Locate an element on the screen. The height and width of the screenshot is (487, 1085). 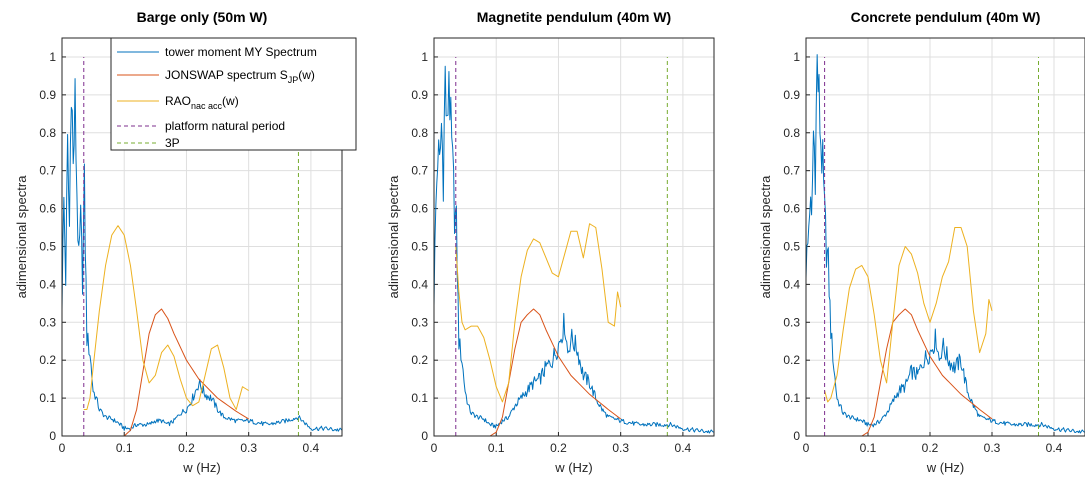
legend-label-three-p: 3P is located at coordinates (172, 143).